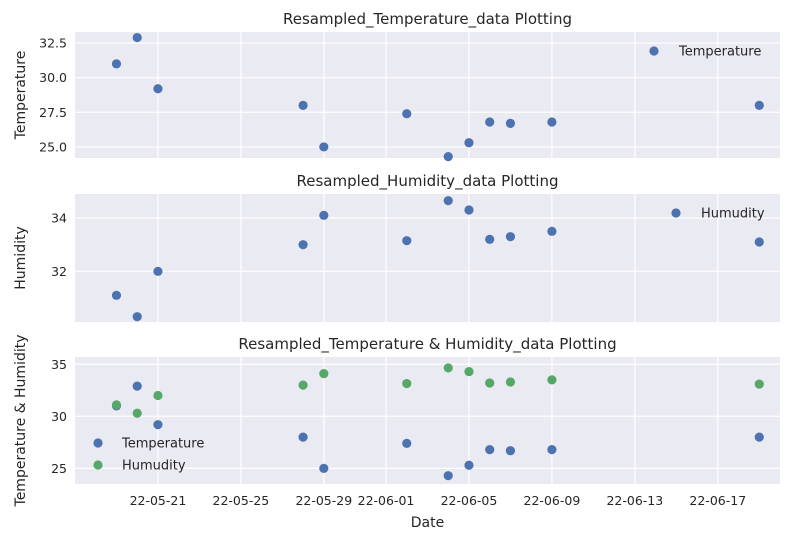  What do you see at coordinates (59, 218) in the screenshot?
I see `y-tick-label: 34` at bounding box center [59, 218].